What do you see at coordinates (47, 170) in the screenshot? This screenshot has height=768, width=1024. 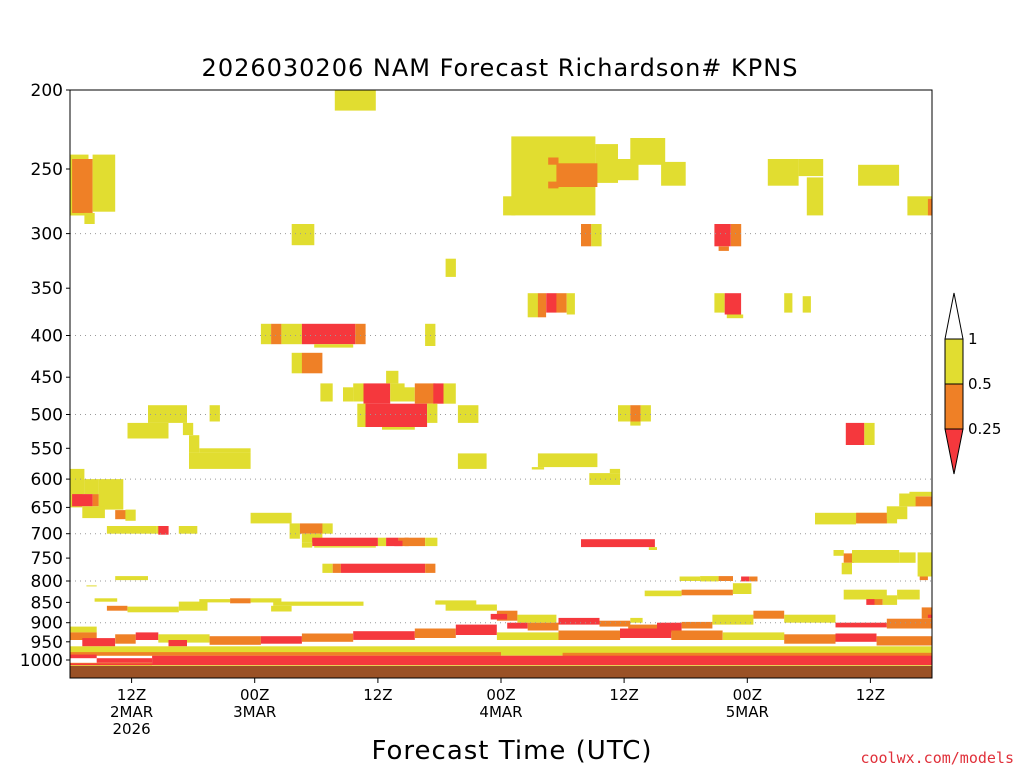 I see `ytick-label-250: 250` at bounding box center [47, 170].